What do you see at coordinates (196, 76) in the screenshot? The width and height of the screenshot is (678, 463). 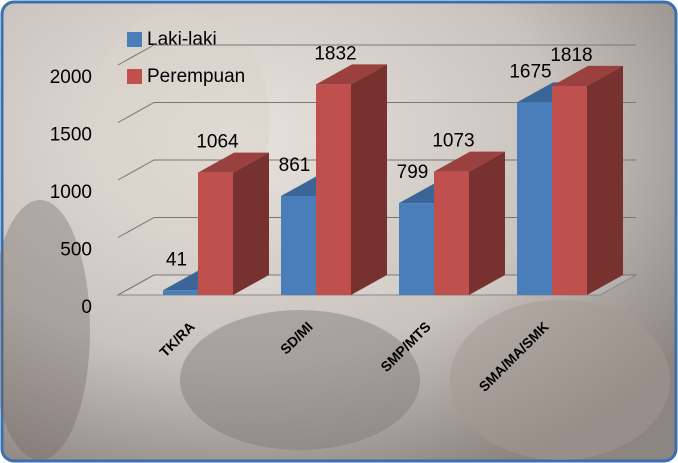 I see `legend-label: Perempuan` at bounding box center [196, 76].